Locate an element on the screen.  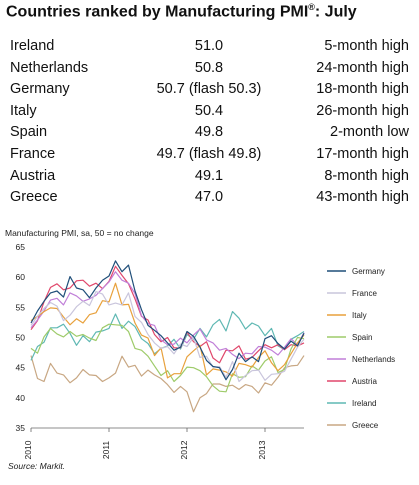
ranking-country: France is located at coordinates (33, 153).